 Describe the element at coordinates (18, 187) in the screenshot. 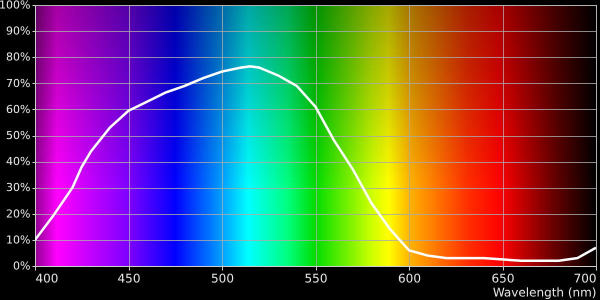

I see `y-tick-label: 30%` at that location.